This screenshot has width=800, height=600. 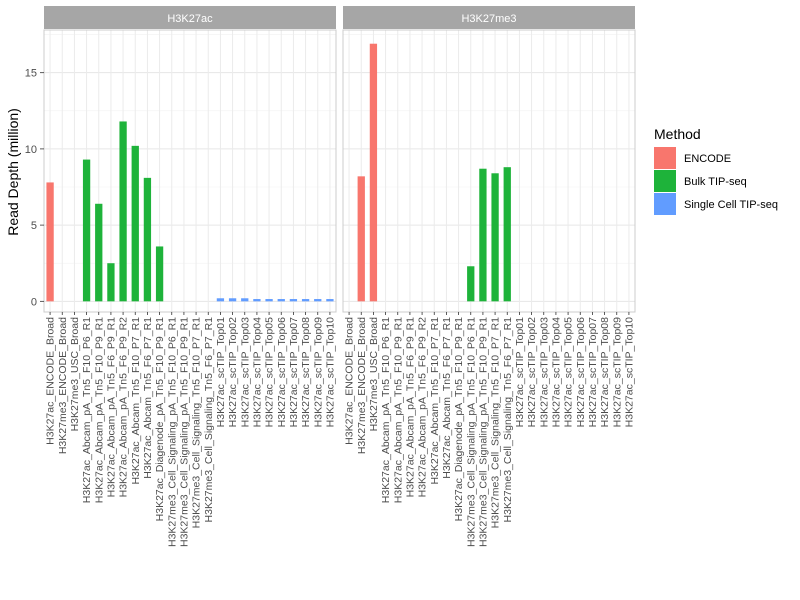 What do you see at coordinates (715, 182) in the screenshot?
I see `legend-label: Bulk TIP-seq` at bounding box center [715, 182].